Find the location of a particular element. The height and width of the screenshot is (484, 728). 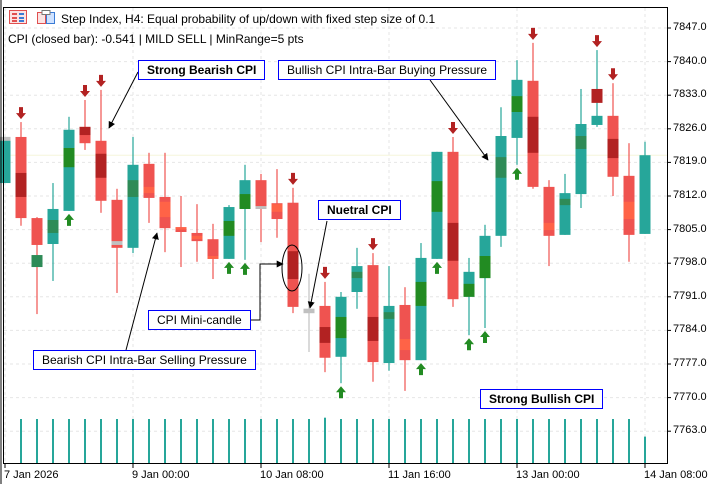

y-tick-label: 7847.0 is located at coordinates (690, 27).